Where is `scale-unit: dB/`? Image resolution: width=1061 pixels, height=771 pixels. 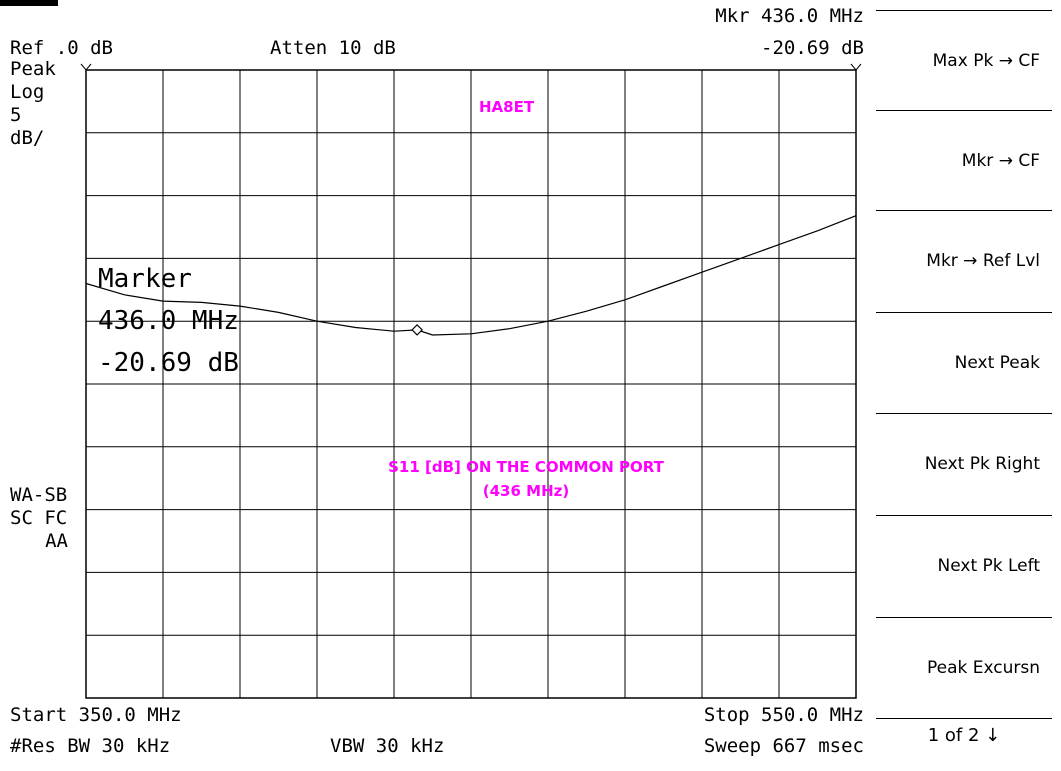 scale-unit: dB/ is located at coordinates (27, 138).